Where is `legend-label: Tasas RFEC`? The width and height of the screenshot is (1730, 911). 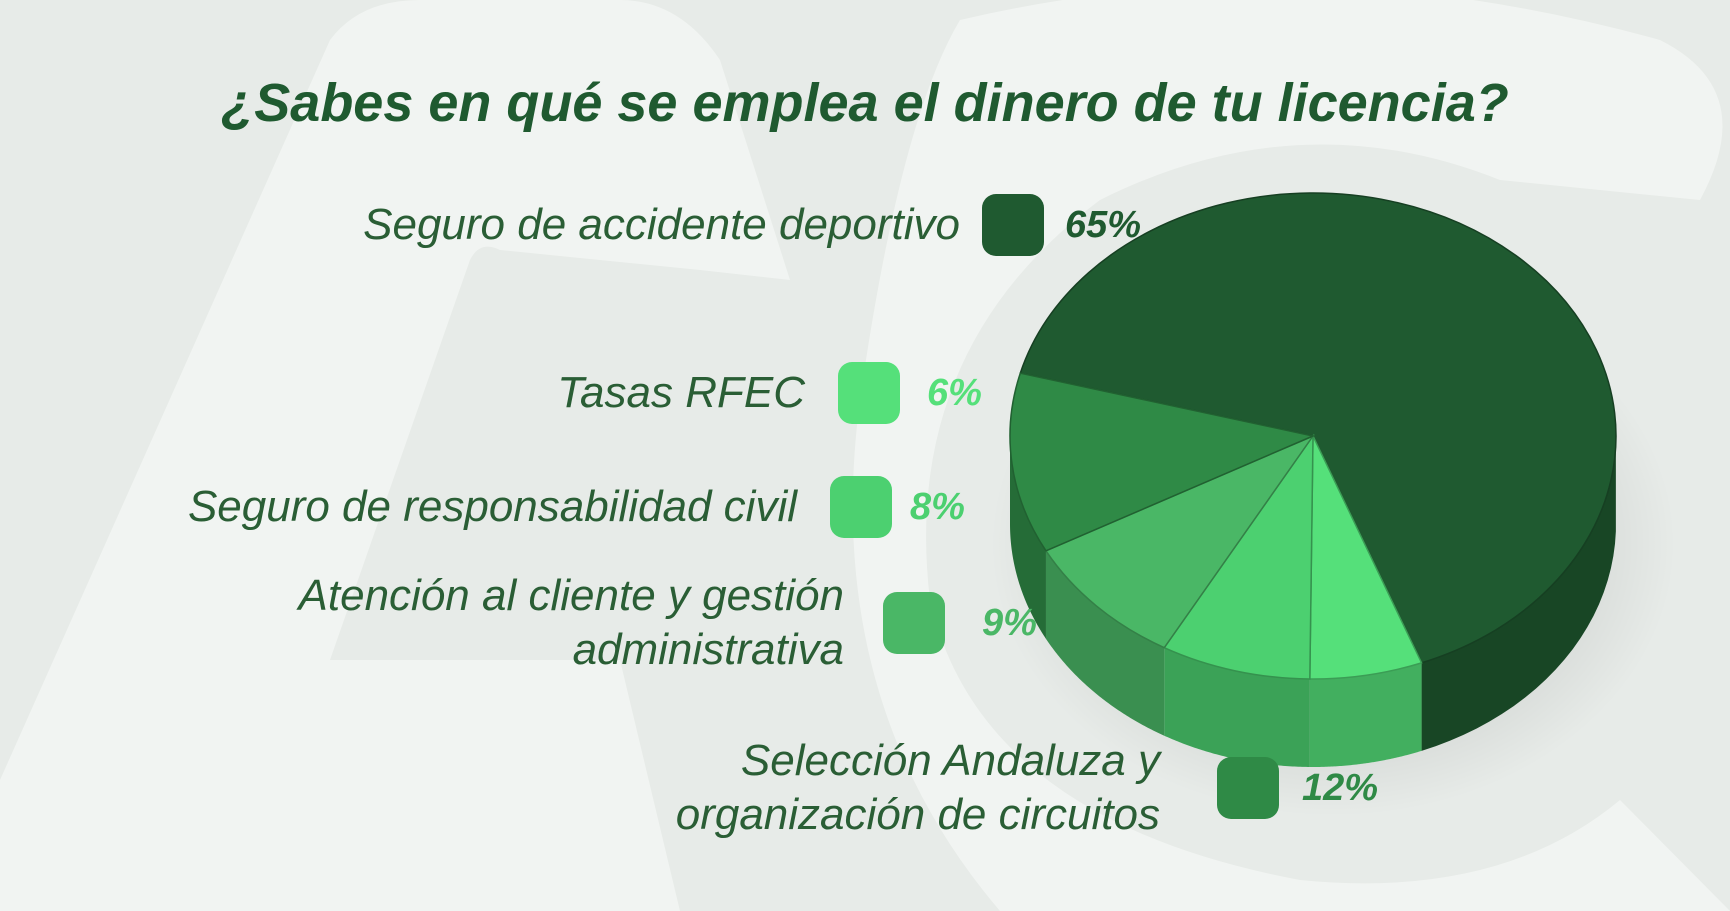
legend-label: Tasas RFEC is located at coordinates (681, 392).